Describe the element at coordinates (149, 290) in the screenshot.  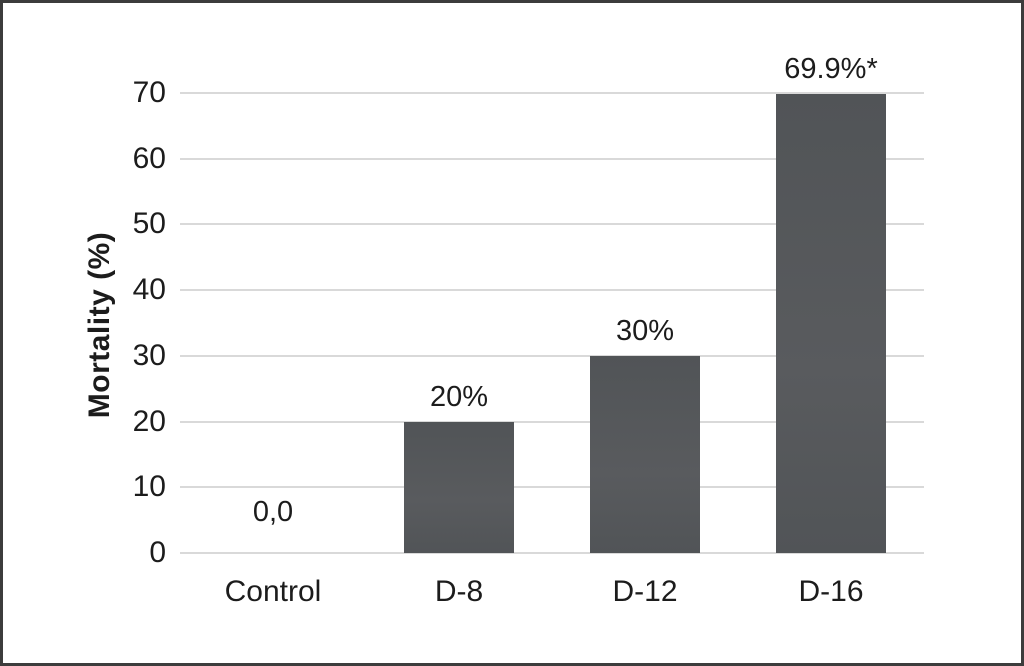
I see `y-tick-label-40: 40` at that location.